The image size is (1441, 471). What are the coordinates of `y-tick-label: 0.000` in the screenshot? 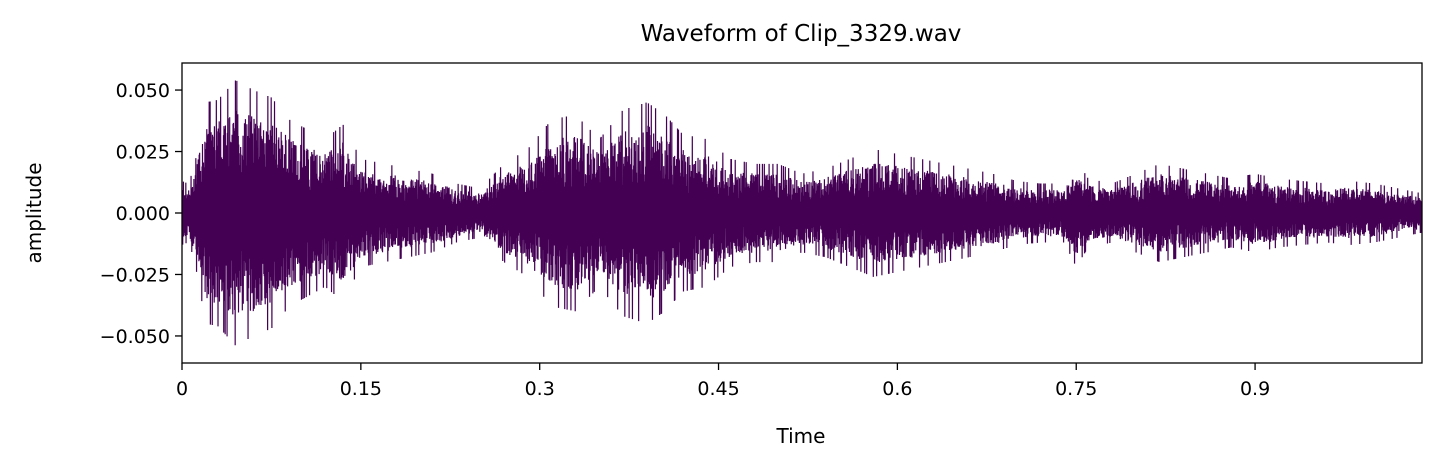 It's located at (143, 214).